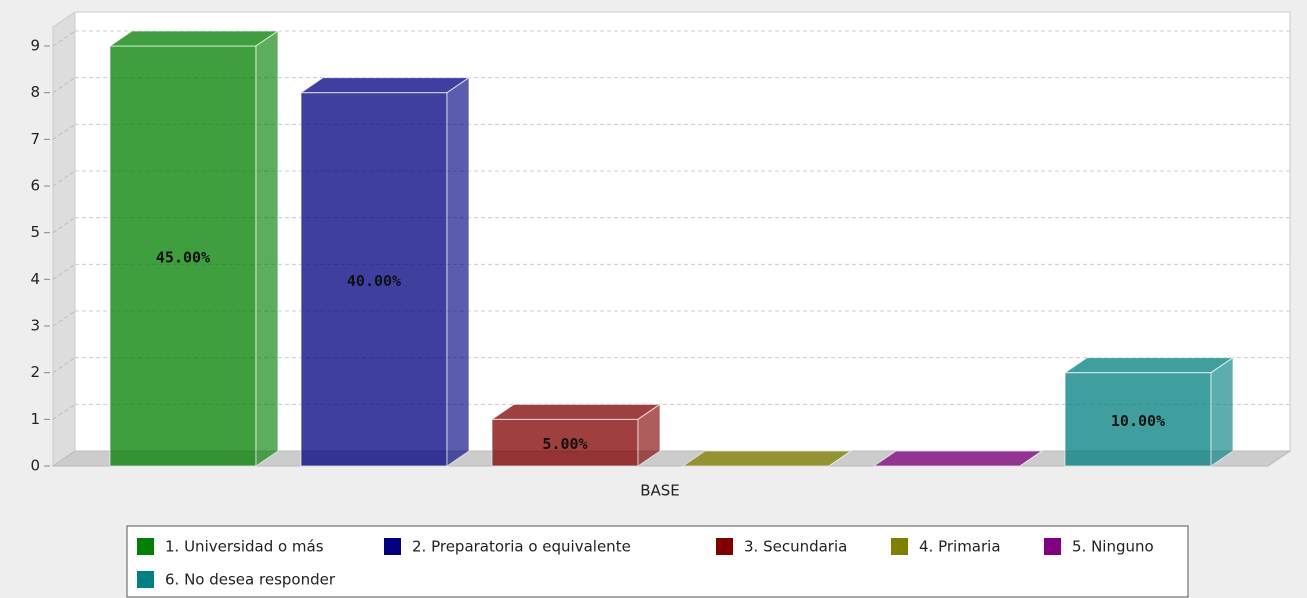 The height and width of the screenshot is (598, 1307). Describe the element at coordinates (35, 419) in the screenshot. I see `y-tick-label: 1` at that location.